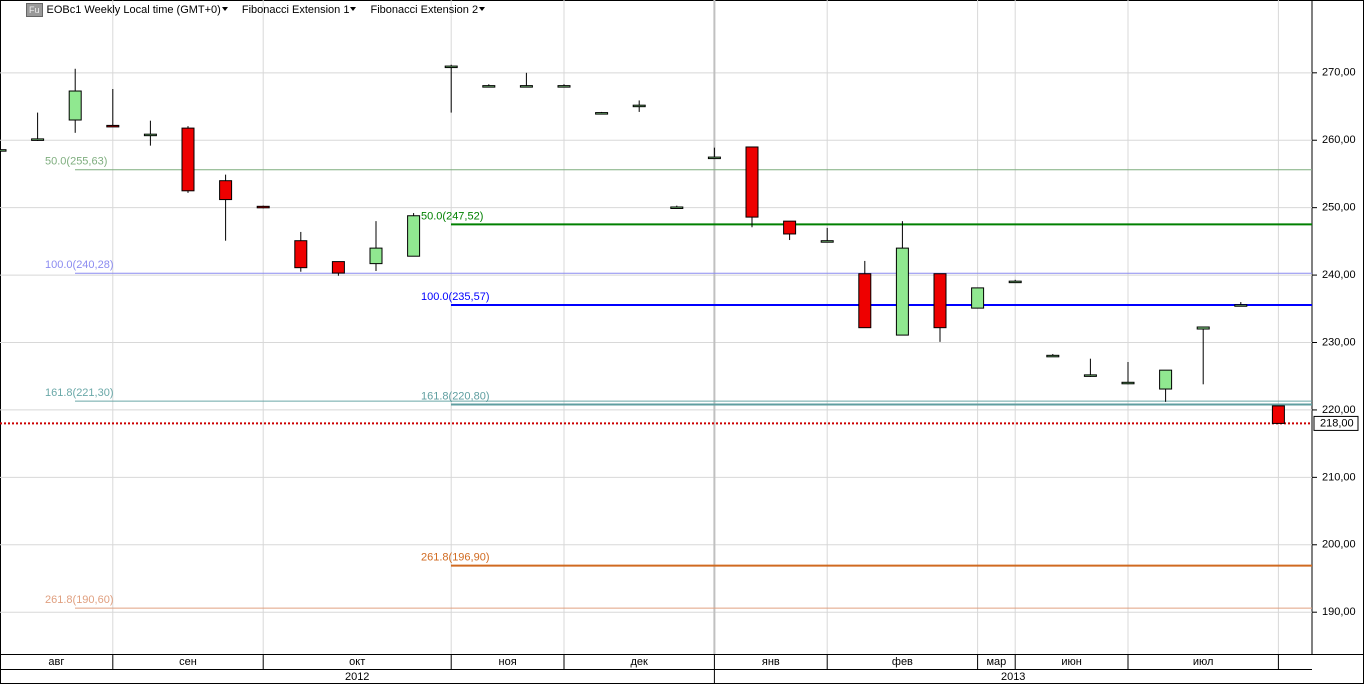 The height and width of the screenshot is (689, 1364). What do you see at coordinates (455, 297) in the screenshot?
I see `fib-label: 100.0(235,57)` at bounding box center [455, 297].